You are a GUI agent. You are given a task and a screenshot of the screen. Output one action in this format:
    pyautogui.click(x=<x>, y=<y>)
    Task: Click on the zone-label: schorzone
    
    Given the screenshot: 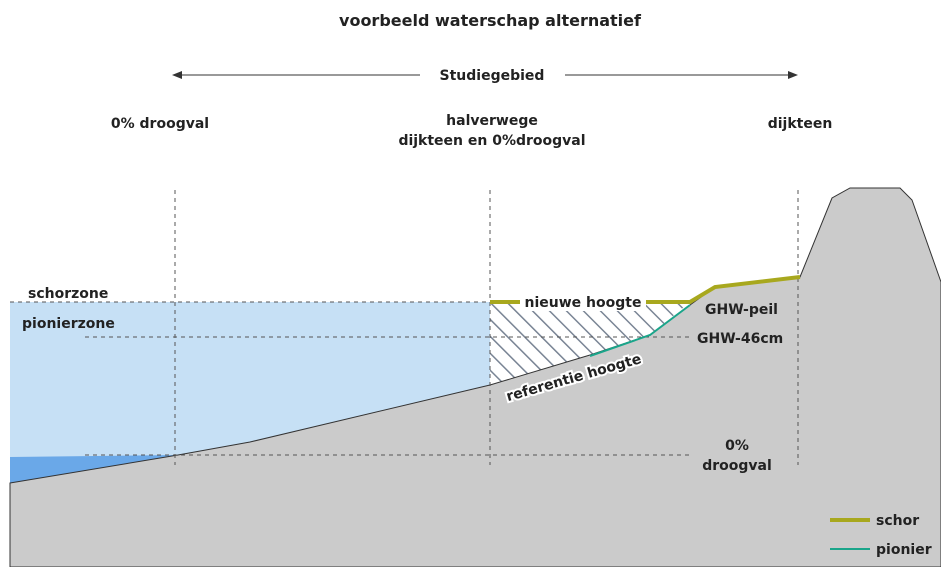 What is the action you would take?
    pyautogui.click(x=68, y=294)
    